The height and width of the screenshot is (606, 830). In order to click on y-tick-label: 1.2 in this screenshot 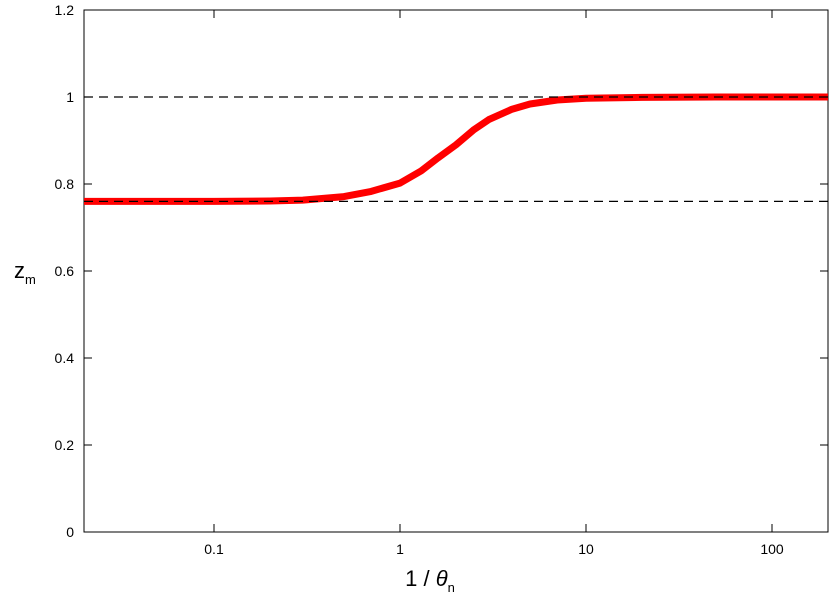, I will do `click(65, 10)`.